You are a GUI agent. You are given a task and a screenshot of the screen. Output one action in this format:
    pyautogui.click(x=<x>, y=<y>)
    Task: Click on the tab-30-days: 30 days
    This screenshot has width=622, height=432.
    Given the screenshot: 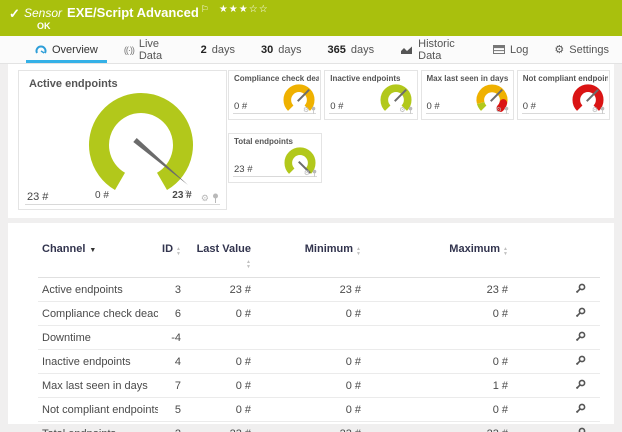 What is the action you would take?
    pyautogui.click(x=281, y=49)
    